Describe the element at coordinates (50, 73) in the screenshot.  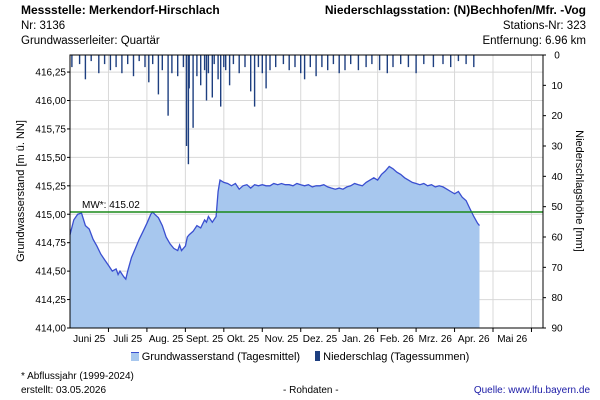
I see `y-tick-left: 416,25` at that location.